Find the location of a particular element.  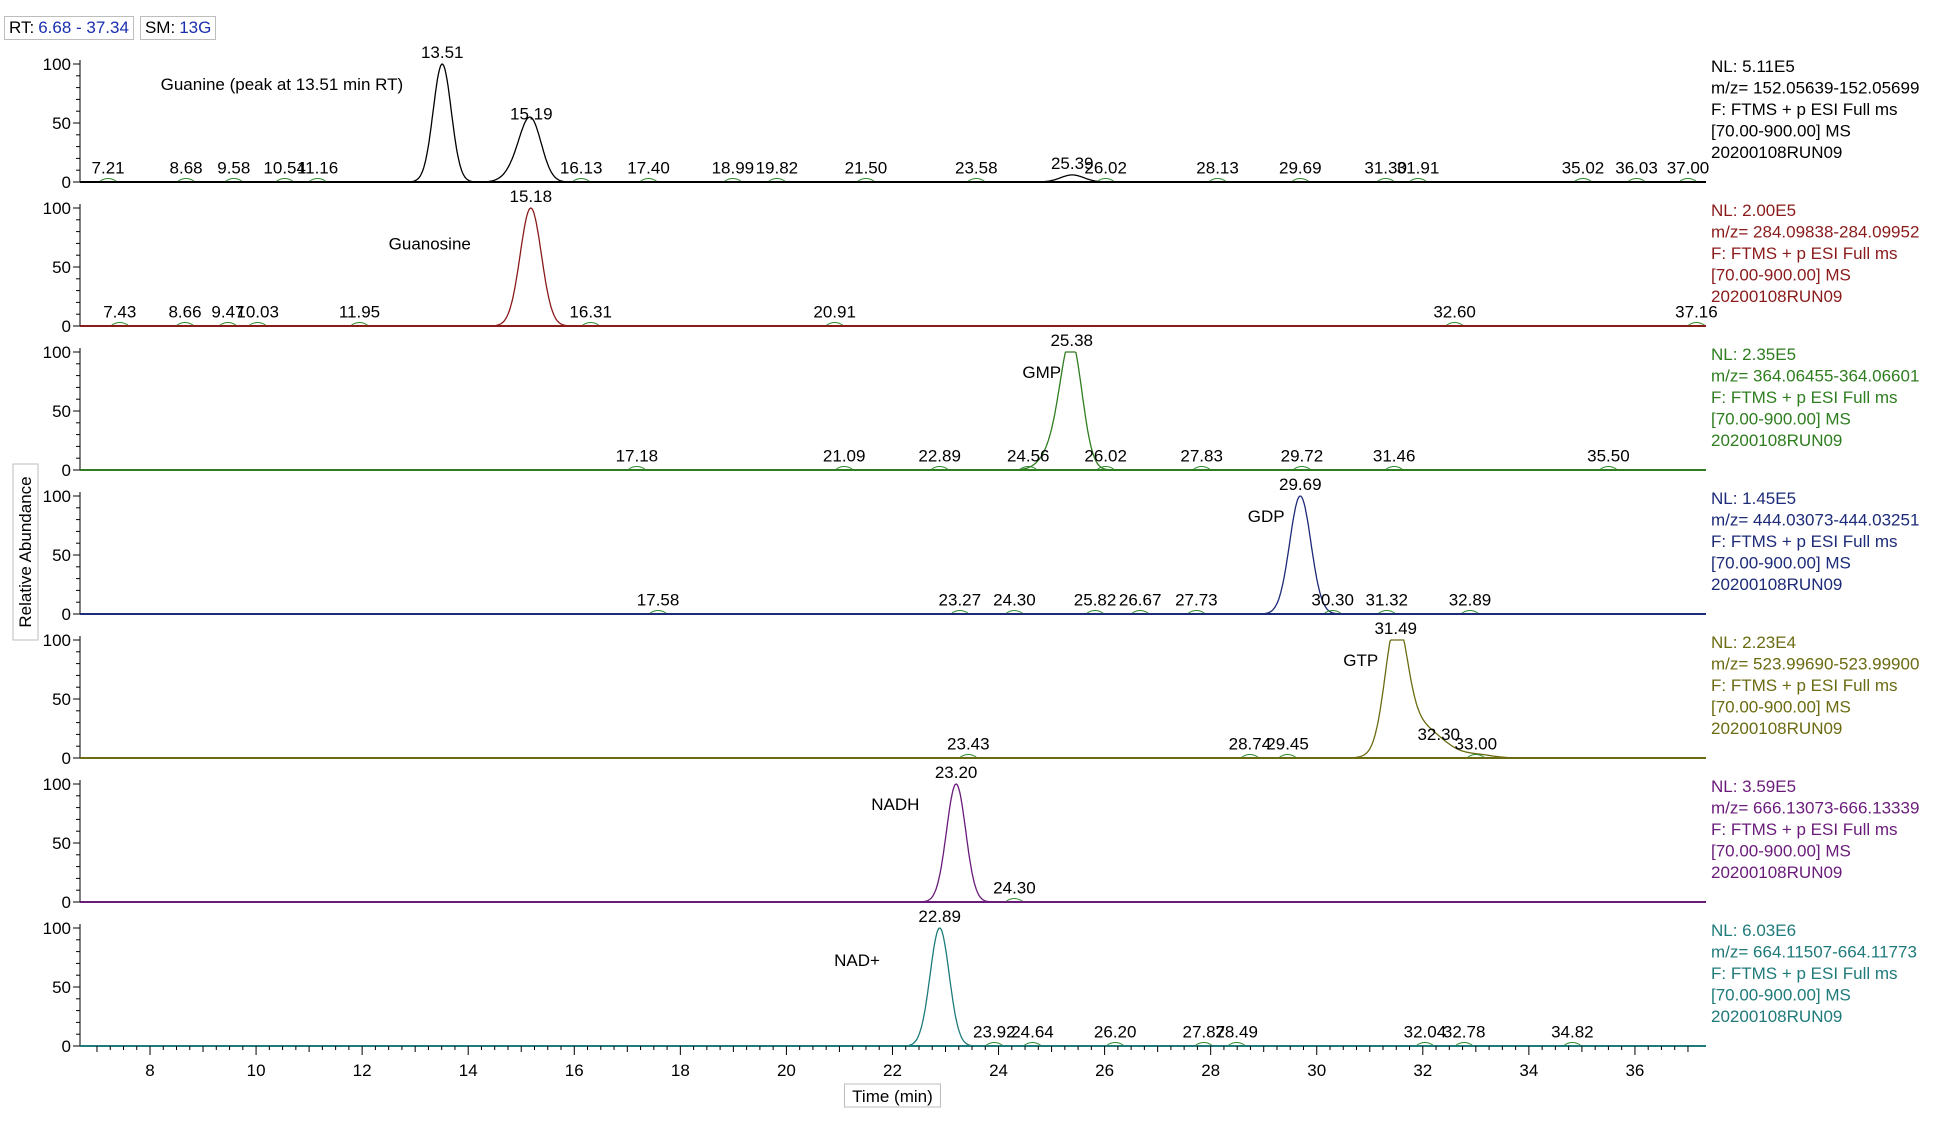

peak-label: 31.91 is located at coordinates (1418, 168).